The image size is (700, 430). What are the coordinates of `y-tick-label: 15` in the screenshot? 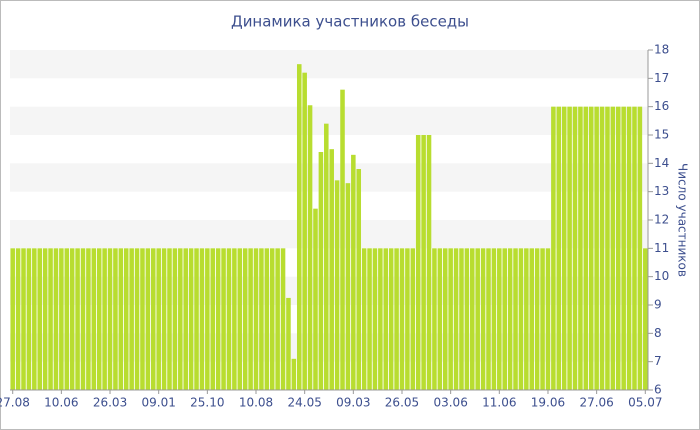 It's located at (661, 135).